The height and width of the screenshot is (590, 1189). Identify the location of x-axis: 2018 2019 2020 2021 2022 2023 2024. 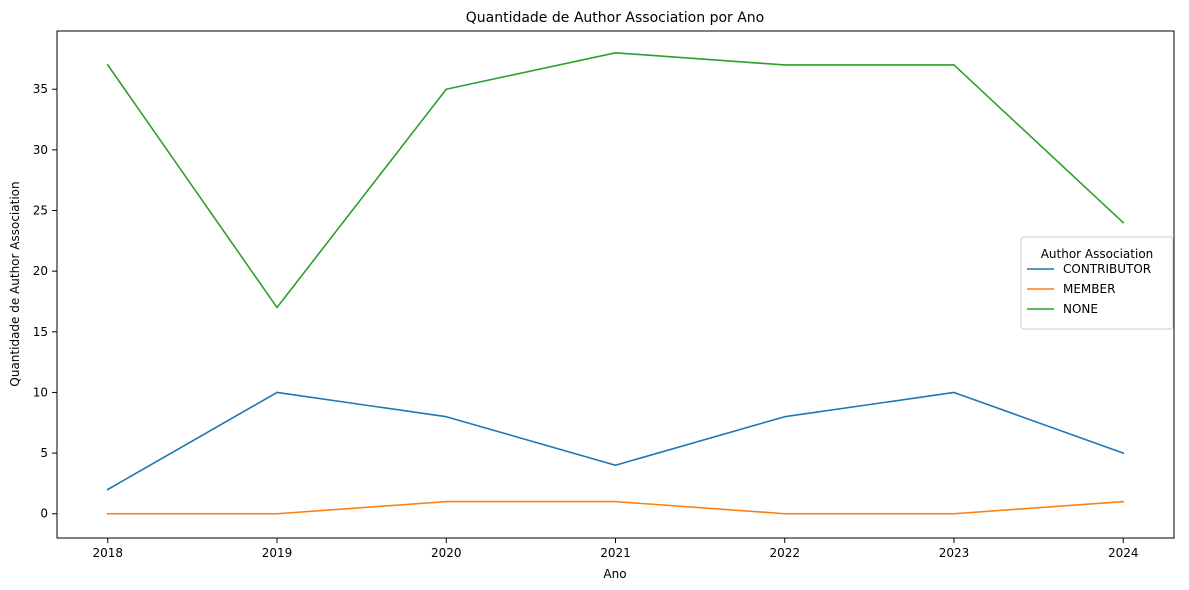
(615, 549).